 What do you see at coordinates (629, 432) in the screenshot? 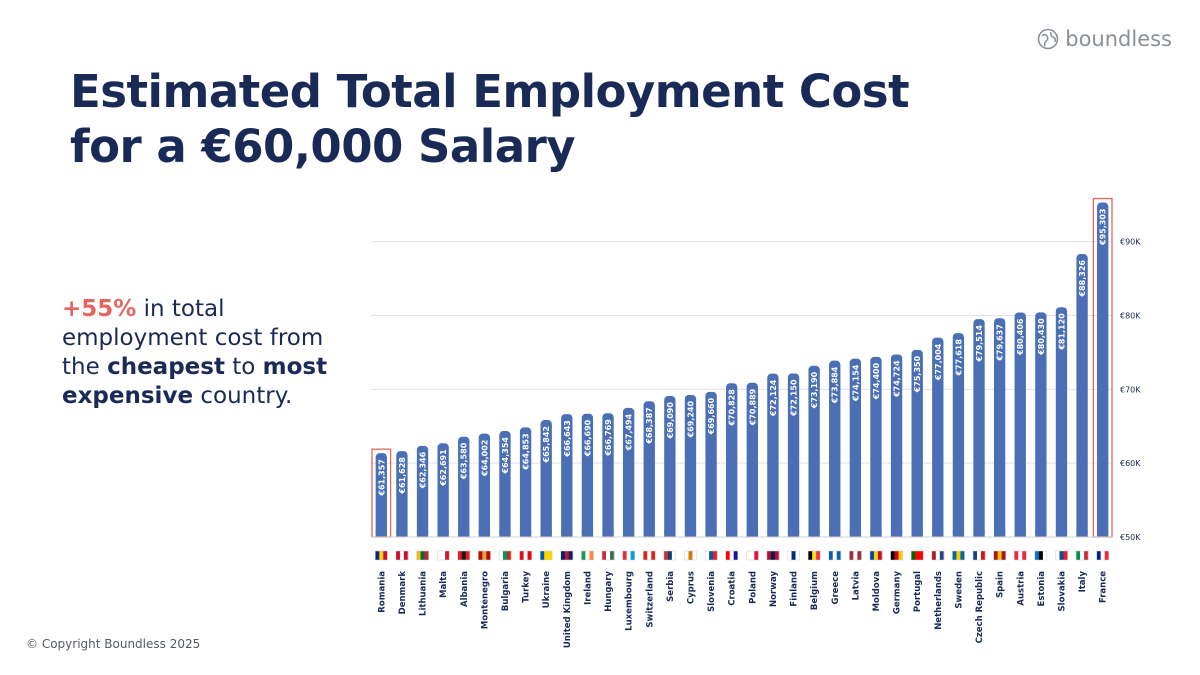
I see `bar-value-label: €67,494` at bounding box center [629, 432].